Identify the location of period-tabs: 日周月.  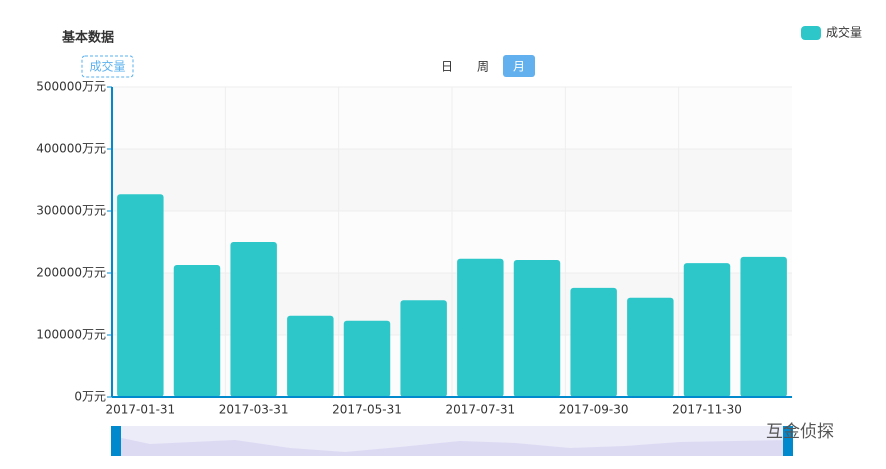
(488, 66).